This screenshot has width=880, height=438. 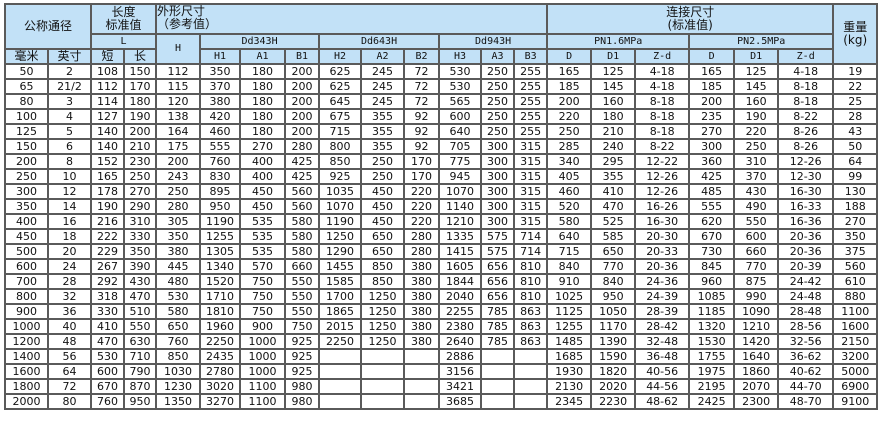 I want to click on table-cell: 40-56, so click(x=662, y=371).